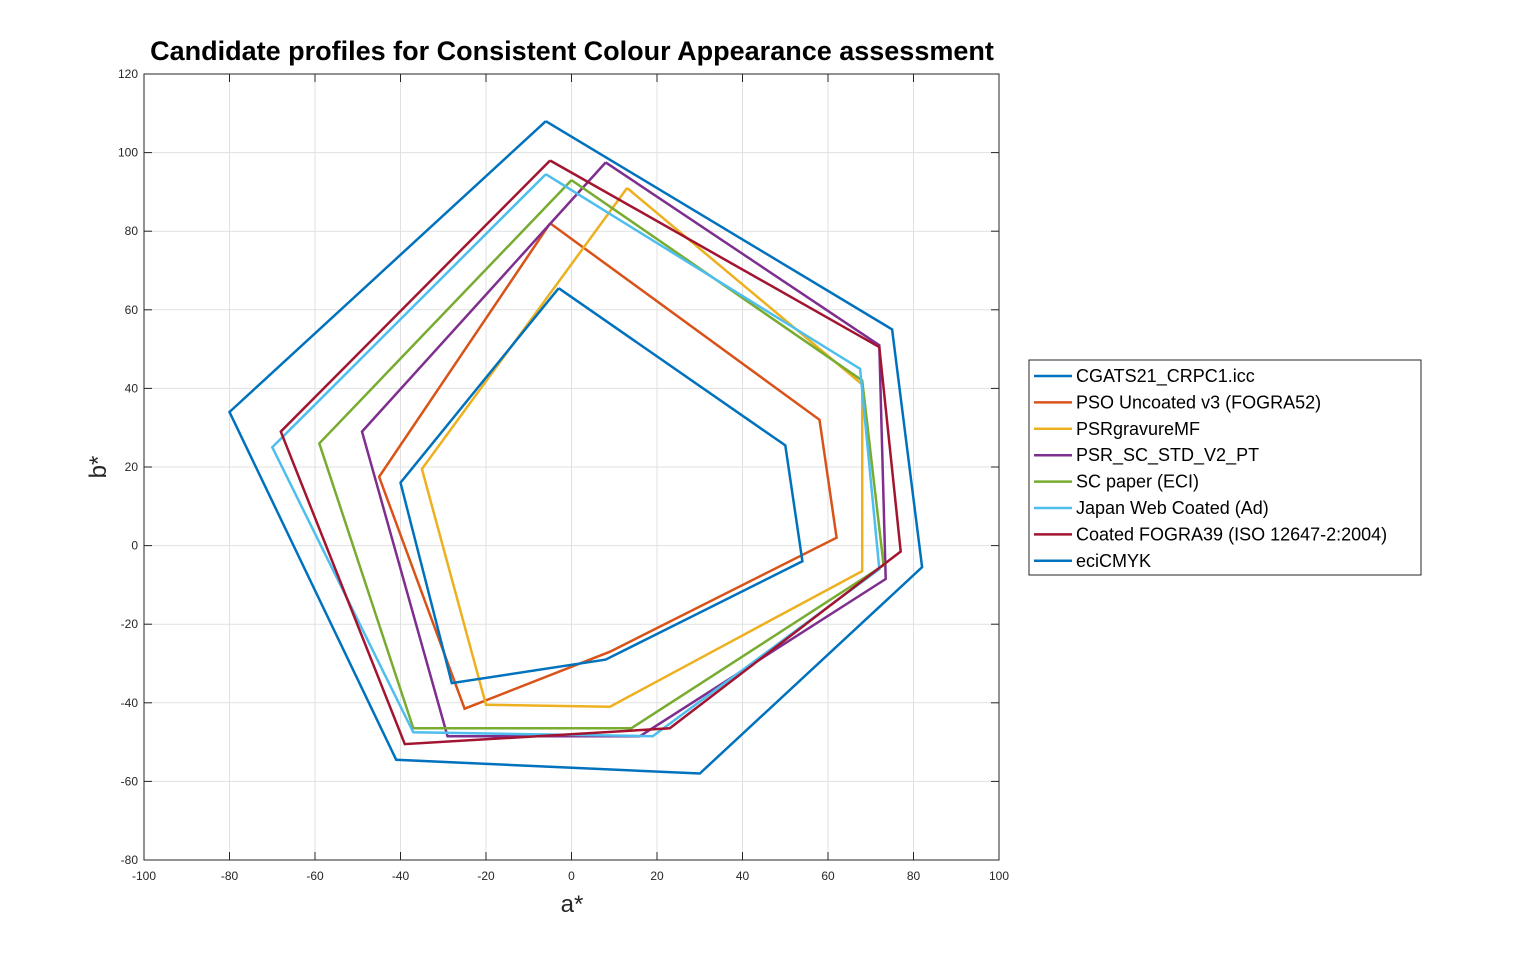  I want to click on x-tick-label: 20, so click(657, 876).